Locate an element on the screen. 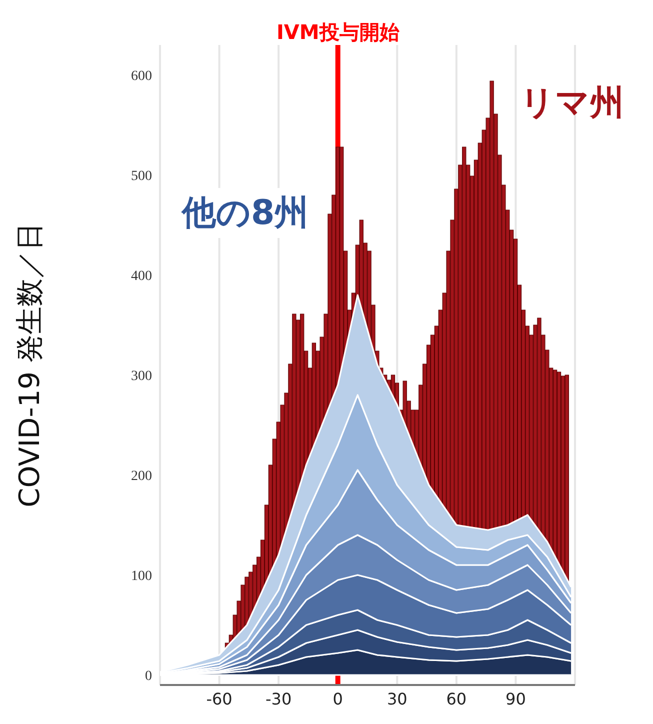 This screenshot has width=653, height=724. y-tick-label: 600 is located at coordinates (141, 76).